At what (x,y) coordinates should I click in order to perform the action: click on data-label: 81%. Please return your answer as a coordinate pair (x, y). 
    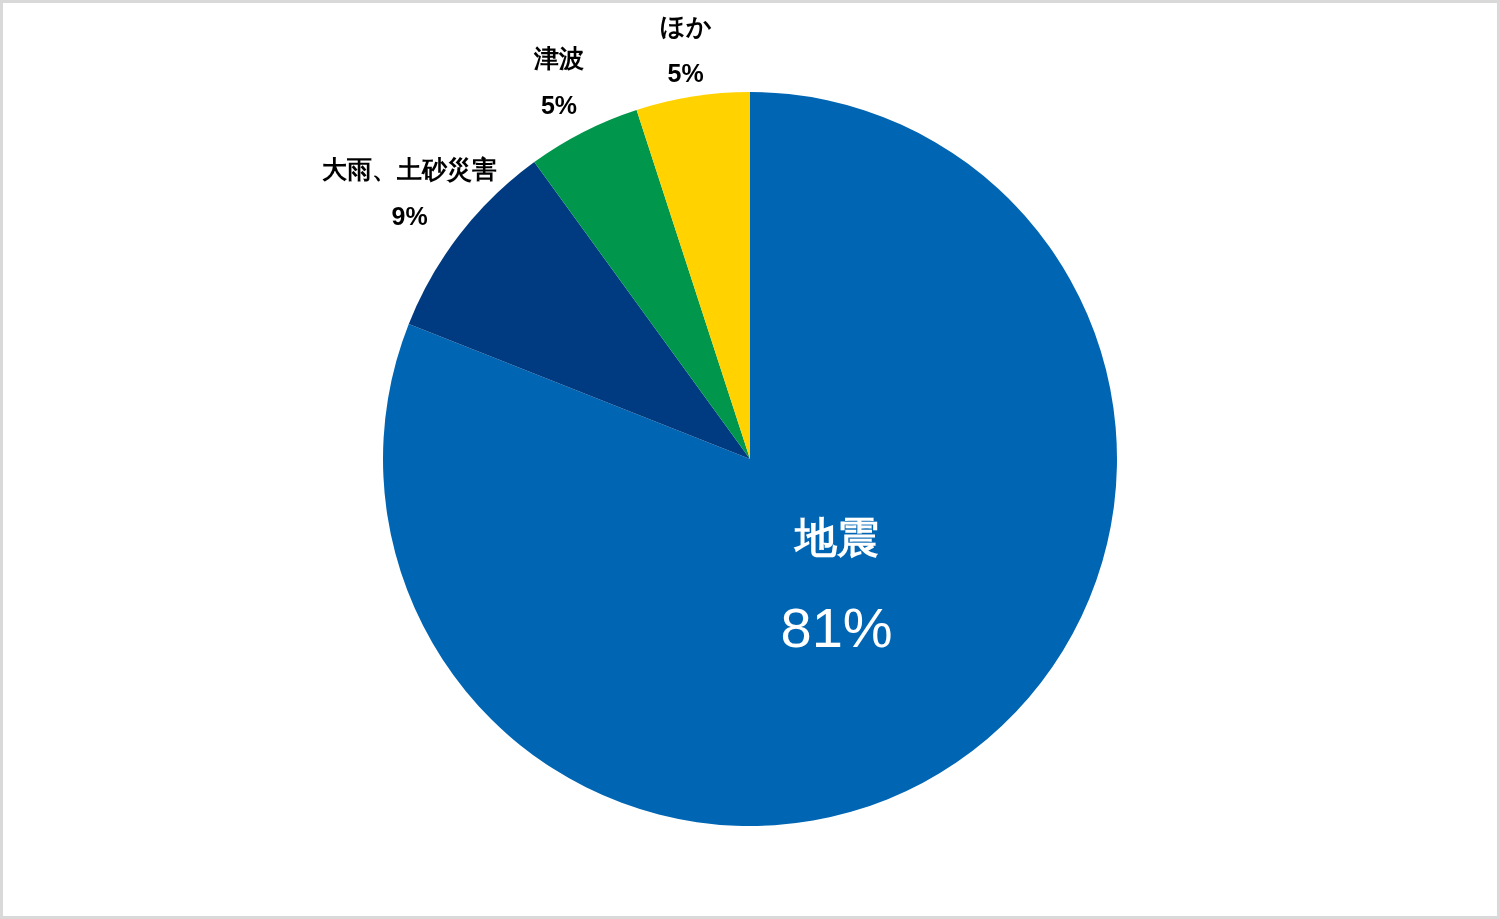
    Looking at the image, I should click on (836, 628).